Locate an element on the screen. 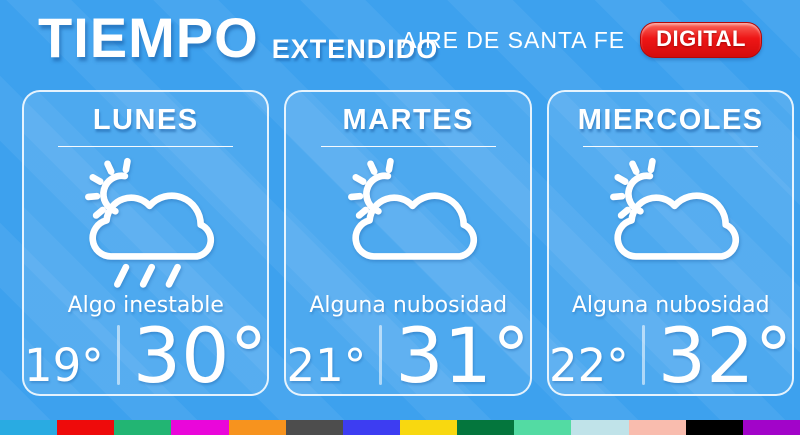  temperature-row: 22° 32° is located at coordinates (670, 355).